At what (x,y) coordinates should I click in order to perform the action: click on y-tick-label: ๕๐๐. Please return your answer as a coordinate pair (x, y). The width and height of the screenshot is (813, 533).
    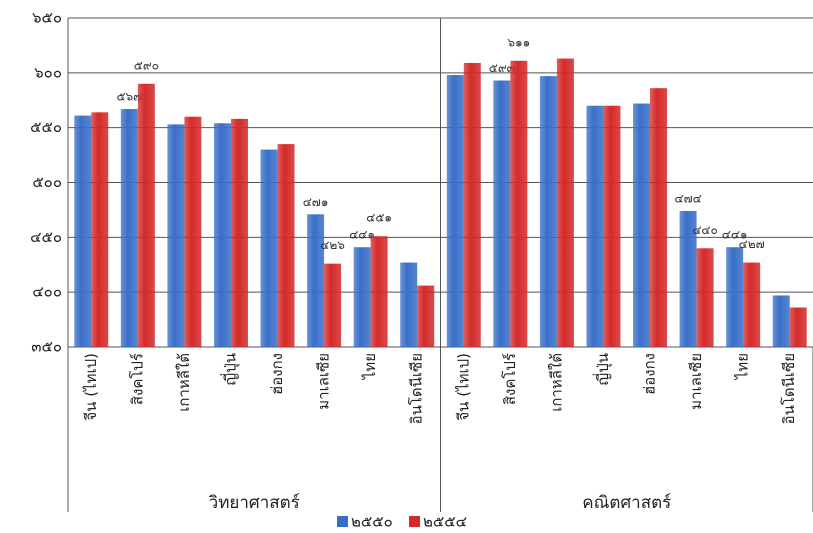
    Looking at the image, I should click on (47, 182).